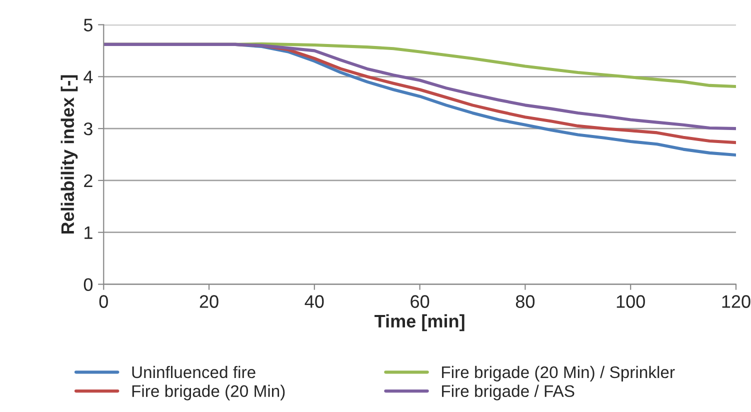 This screenshot has height=412, width=751. I want to click on y-axis-title: Reliability index [-], so click(69, 154).